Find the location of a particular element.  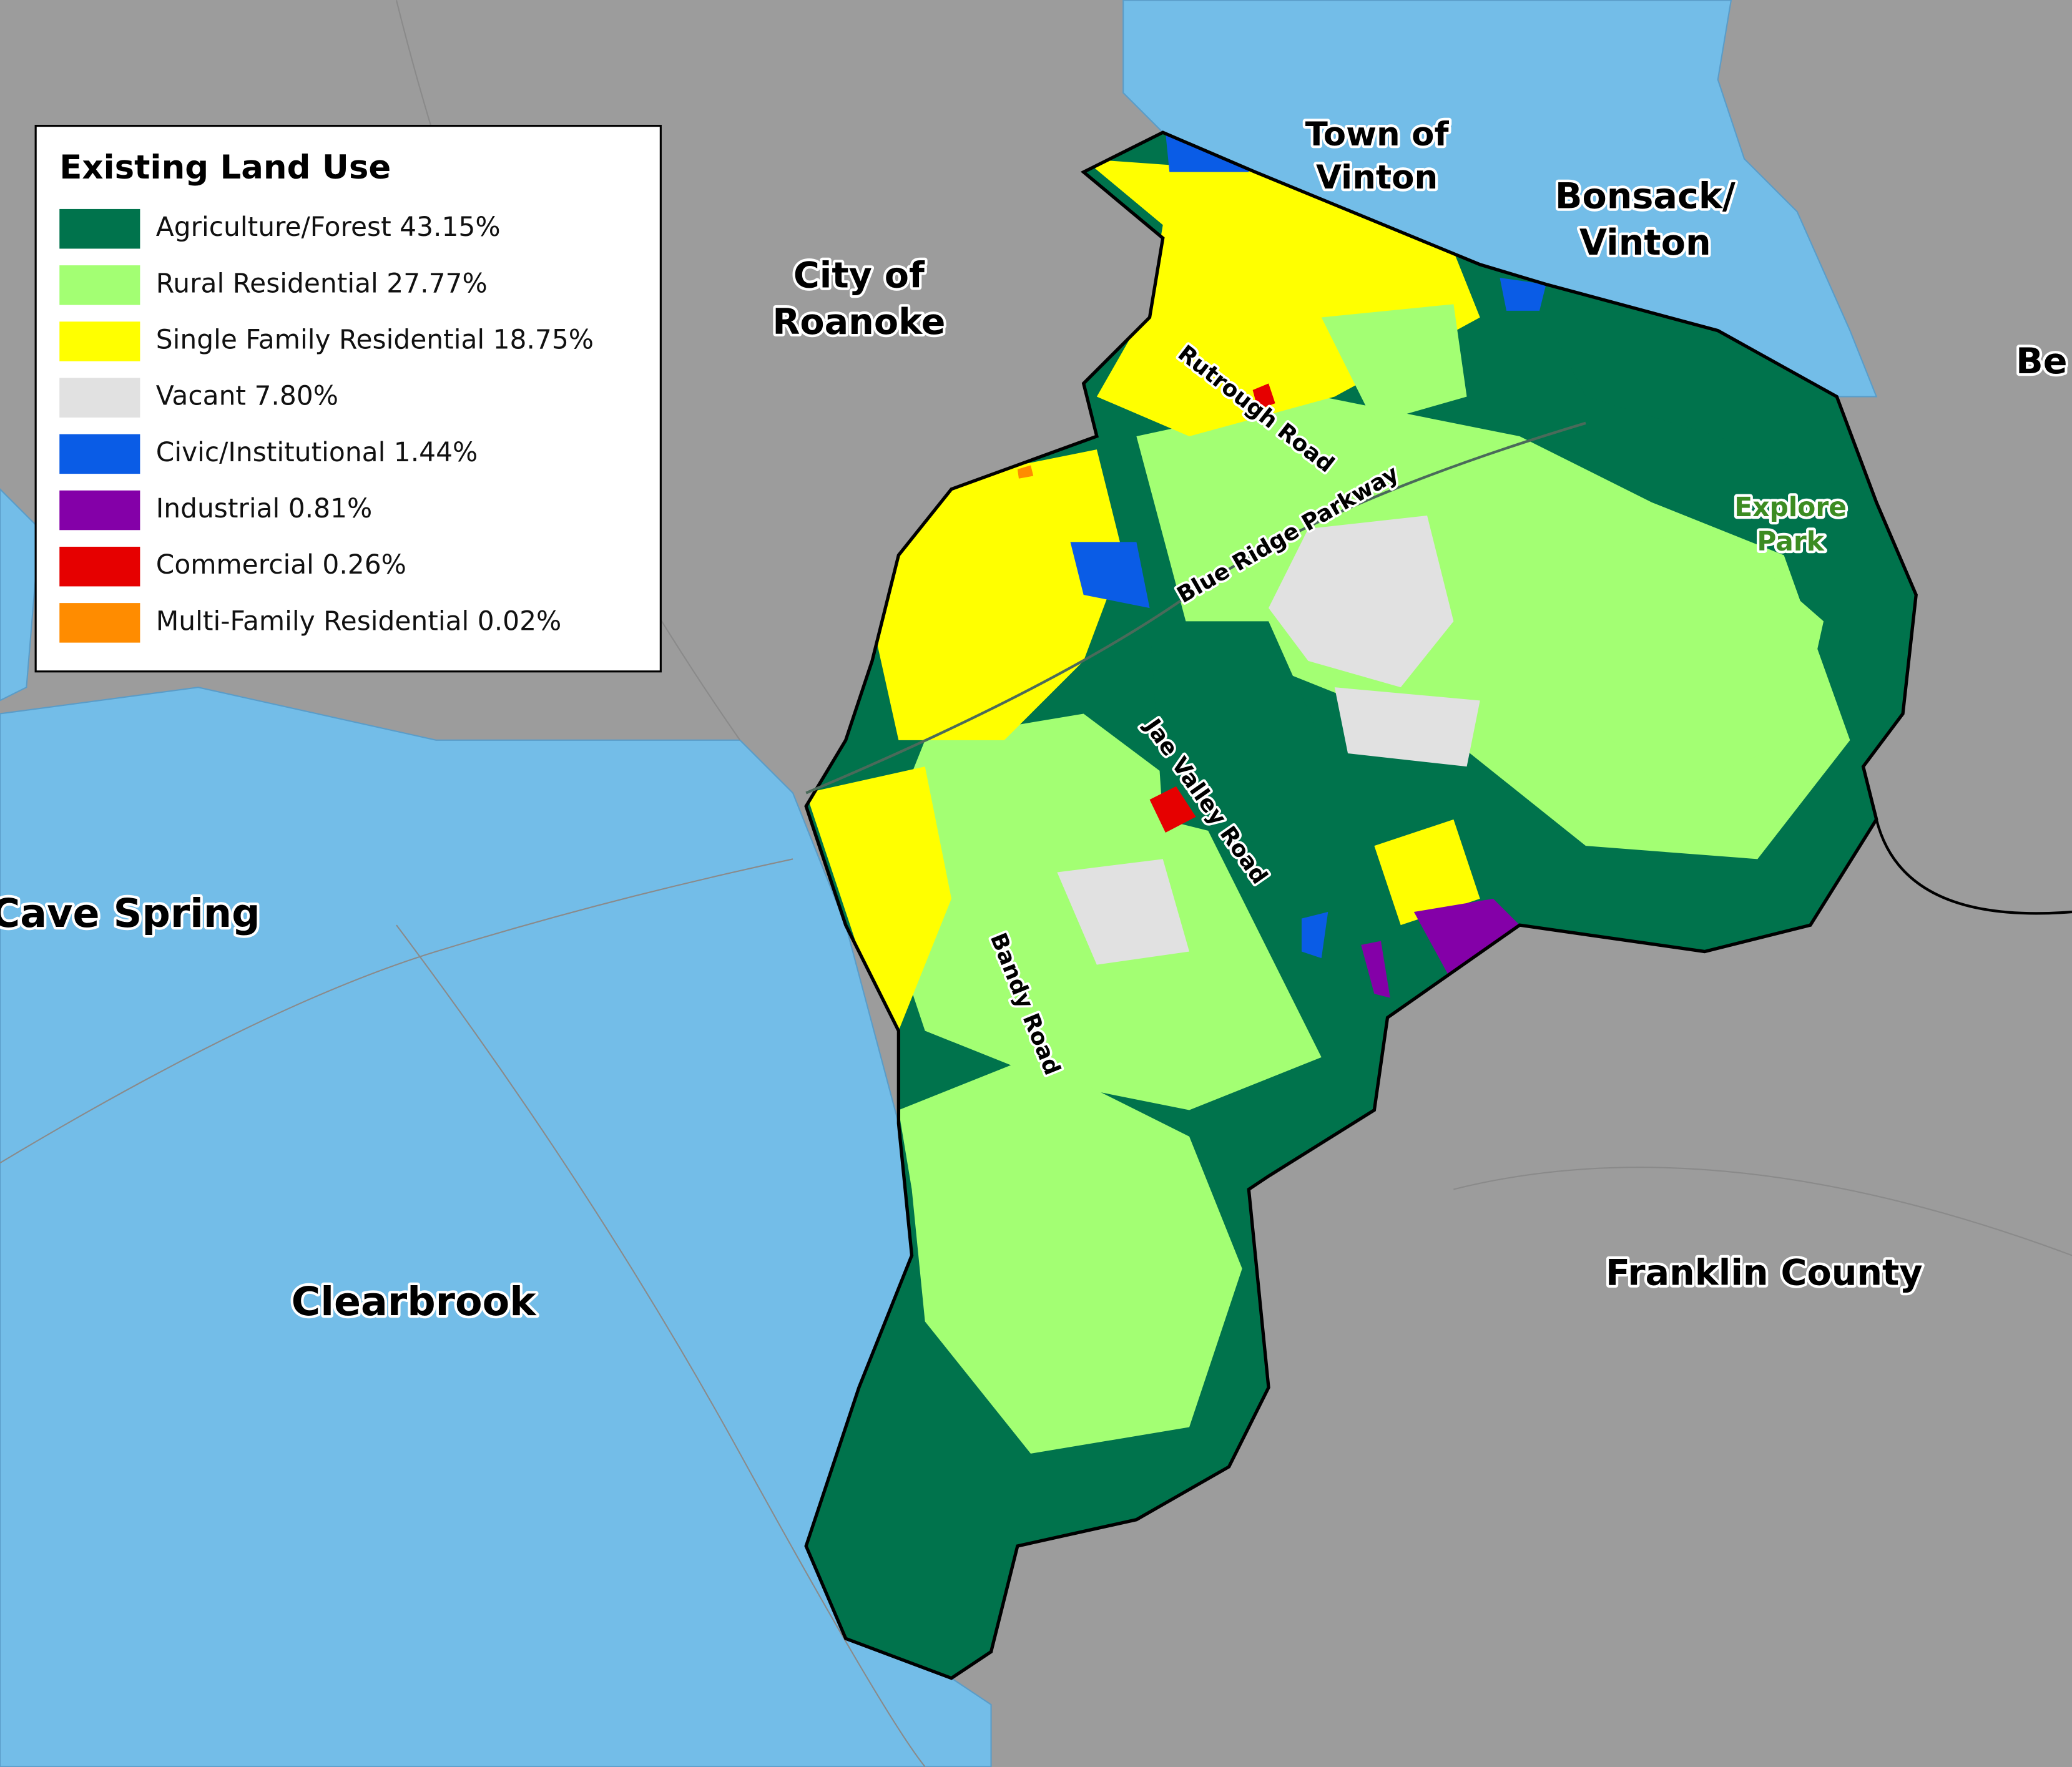

place-label: Park is located at coordinates (1790, 541).